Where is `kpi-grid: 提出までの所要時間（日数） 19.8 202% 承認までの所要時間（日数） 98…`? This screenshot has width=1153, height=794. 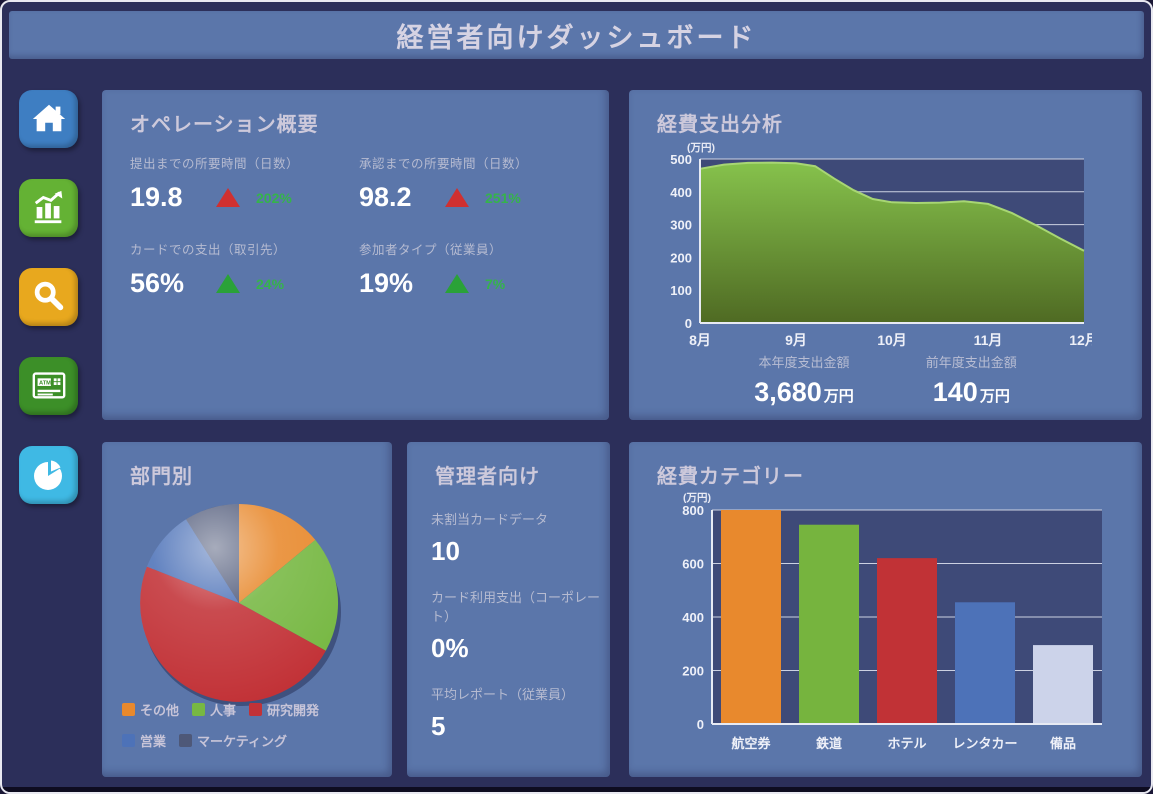
kpi-grid: 提出までの所要時間（日数） 19.8 202% 承認までの所要時間（日数） 98… is located at coordinates (355, 218).